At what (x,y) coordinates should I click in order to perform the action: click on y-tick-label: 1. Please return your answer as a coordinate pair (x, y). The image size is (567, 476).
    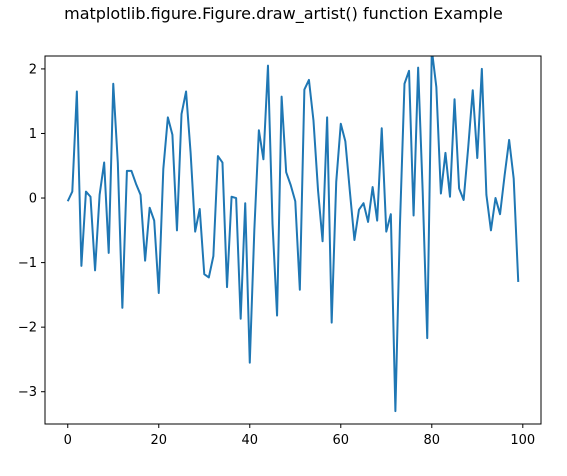
    Looking at the image, I should click on (33, 134).